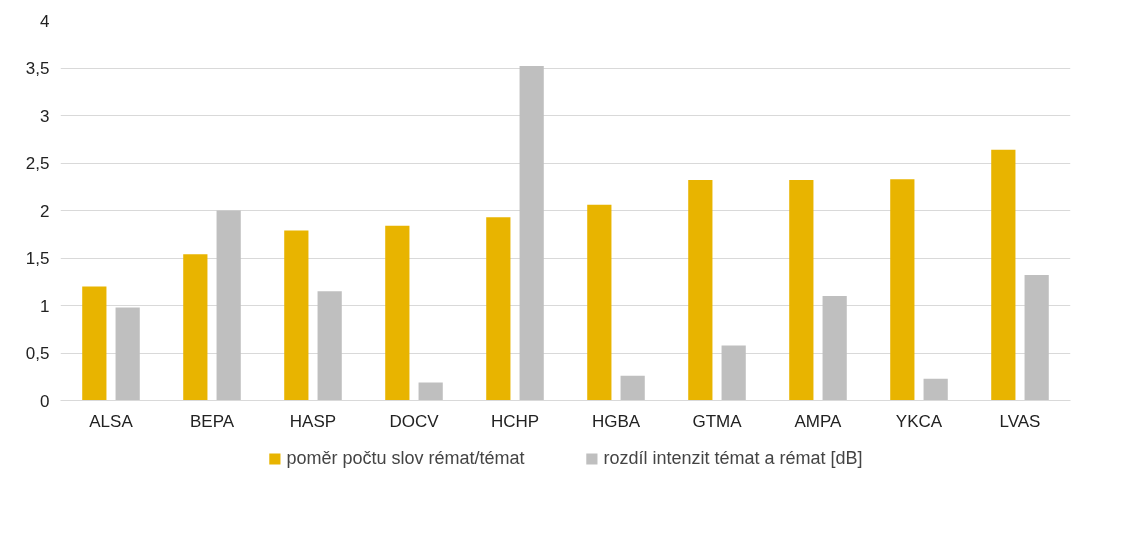 The width and height of the screenshot is (1125, 544). What do you see at coordinates (45, 21) in the screenshot?
I see `y-tick-label: 4` at bounding box center [45, 21].